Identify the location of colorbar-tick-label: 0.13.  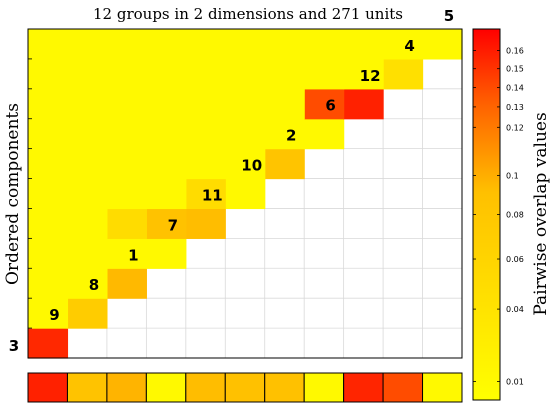
(515, 107).